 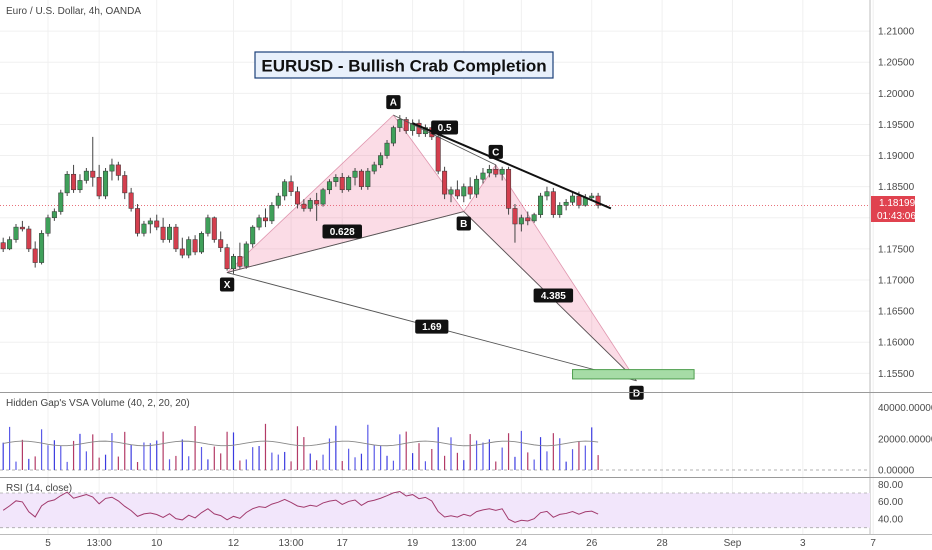 I want to click on rsi-tick-label: 80.00, so click(x=890, y=485).